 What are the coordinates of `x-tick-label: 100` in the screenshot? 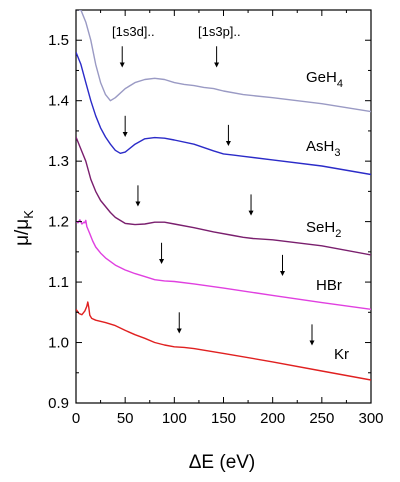 It's located at (174, 418).